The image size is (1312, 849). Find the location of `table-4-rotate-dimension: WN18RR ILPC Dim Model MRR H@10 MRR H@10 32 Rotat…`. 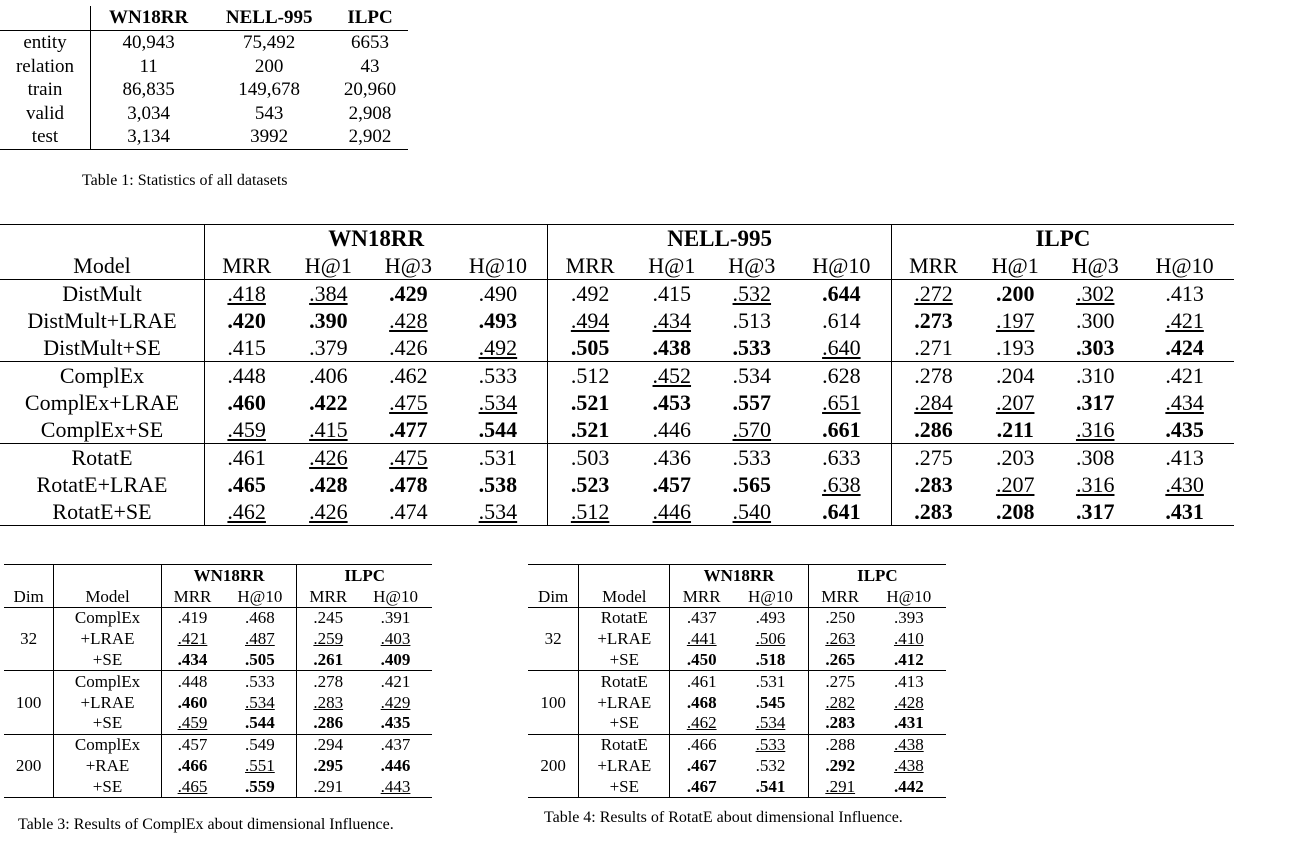

table-4-rotate-dimension: WN18RR ILPC Dim Model MRR H@10 MRR H@10 32 Rotat… is located at coordinates (737, 681).